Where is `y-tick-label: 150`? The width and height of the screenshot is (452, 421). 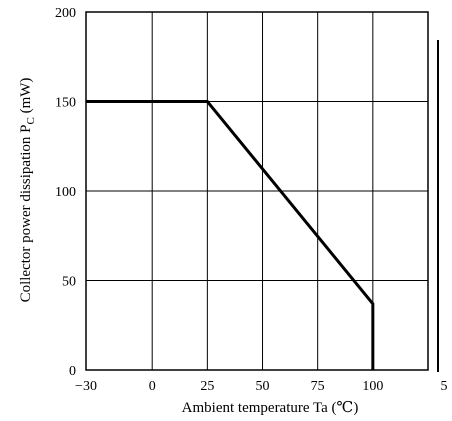 y-tick-label: 150 is located at coordinates (65, 103).